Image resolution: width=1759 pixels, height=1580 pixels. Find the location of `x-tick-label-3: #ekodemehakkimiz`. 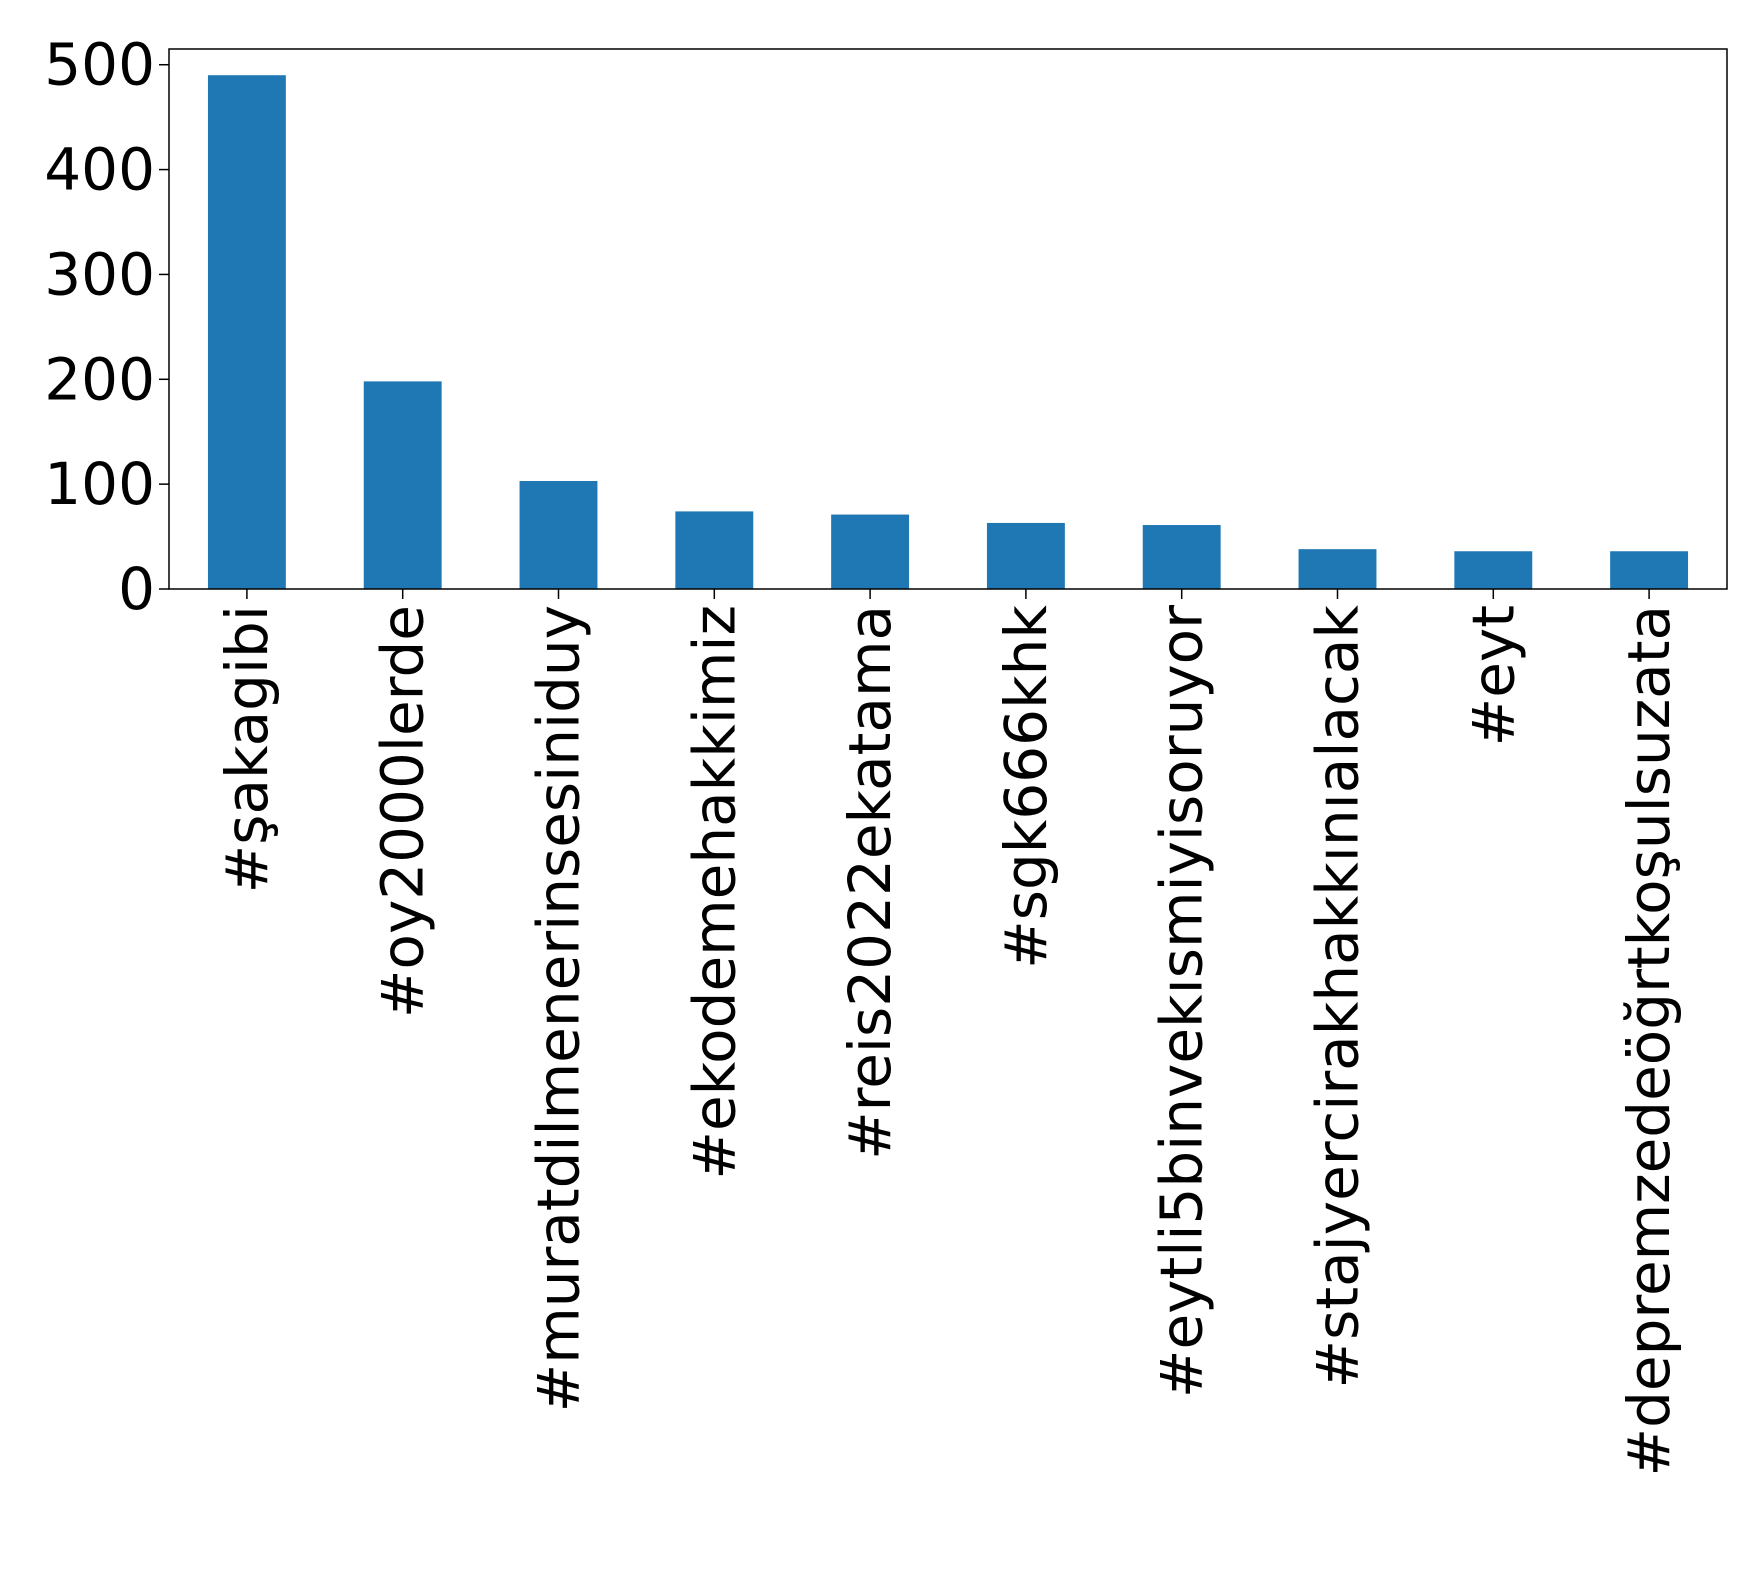

x-tick-label-3: #ekodemehakkimiz is located at coordinates (714, 892).